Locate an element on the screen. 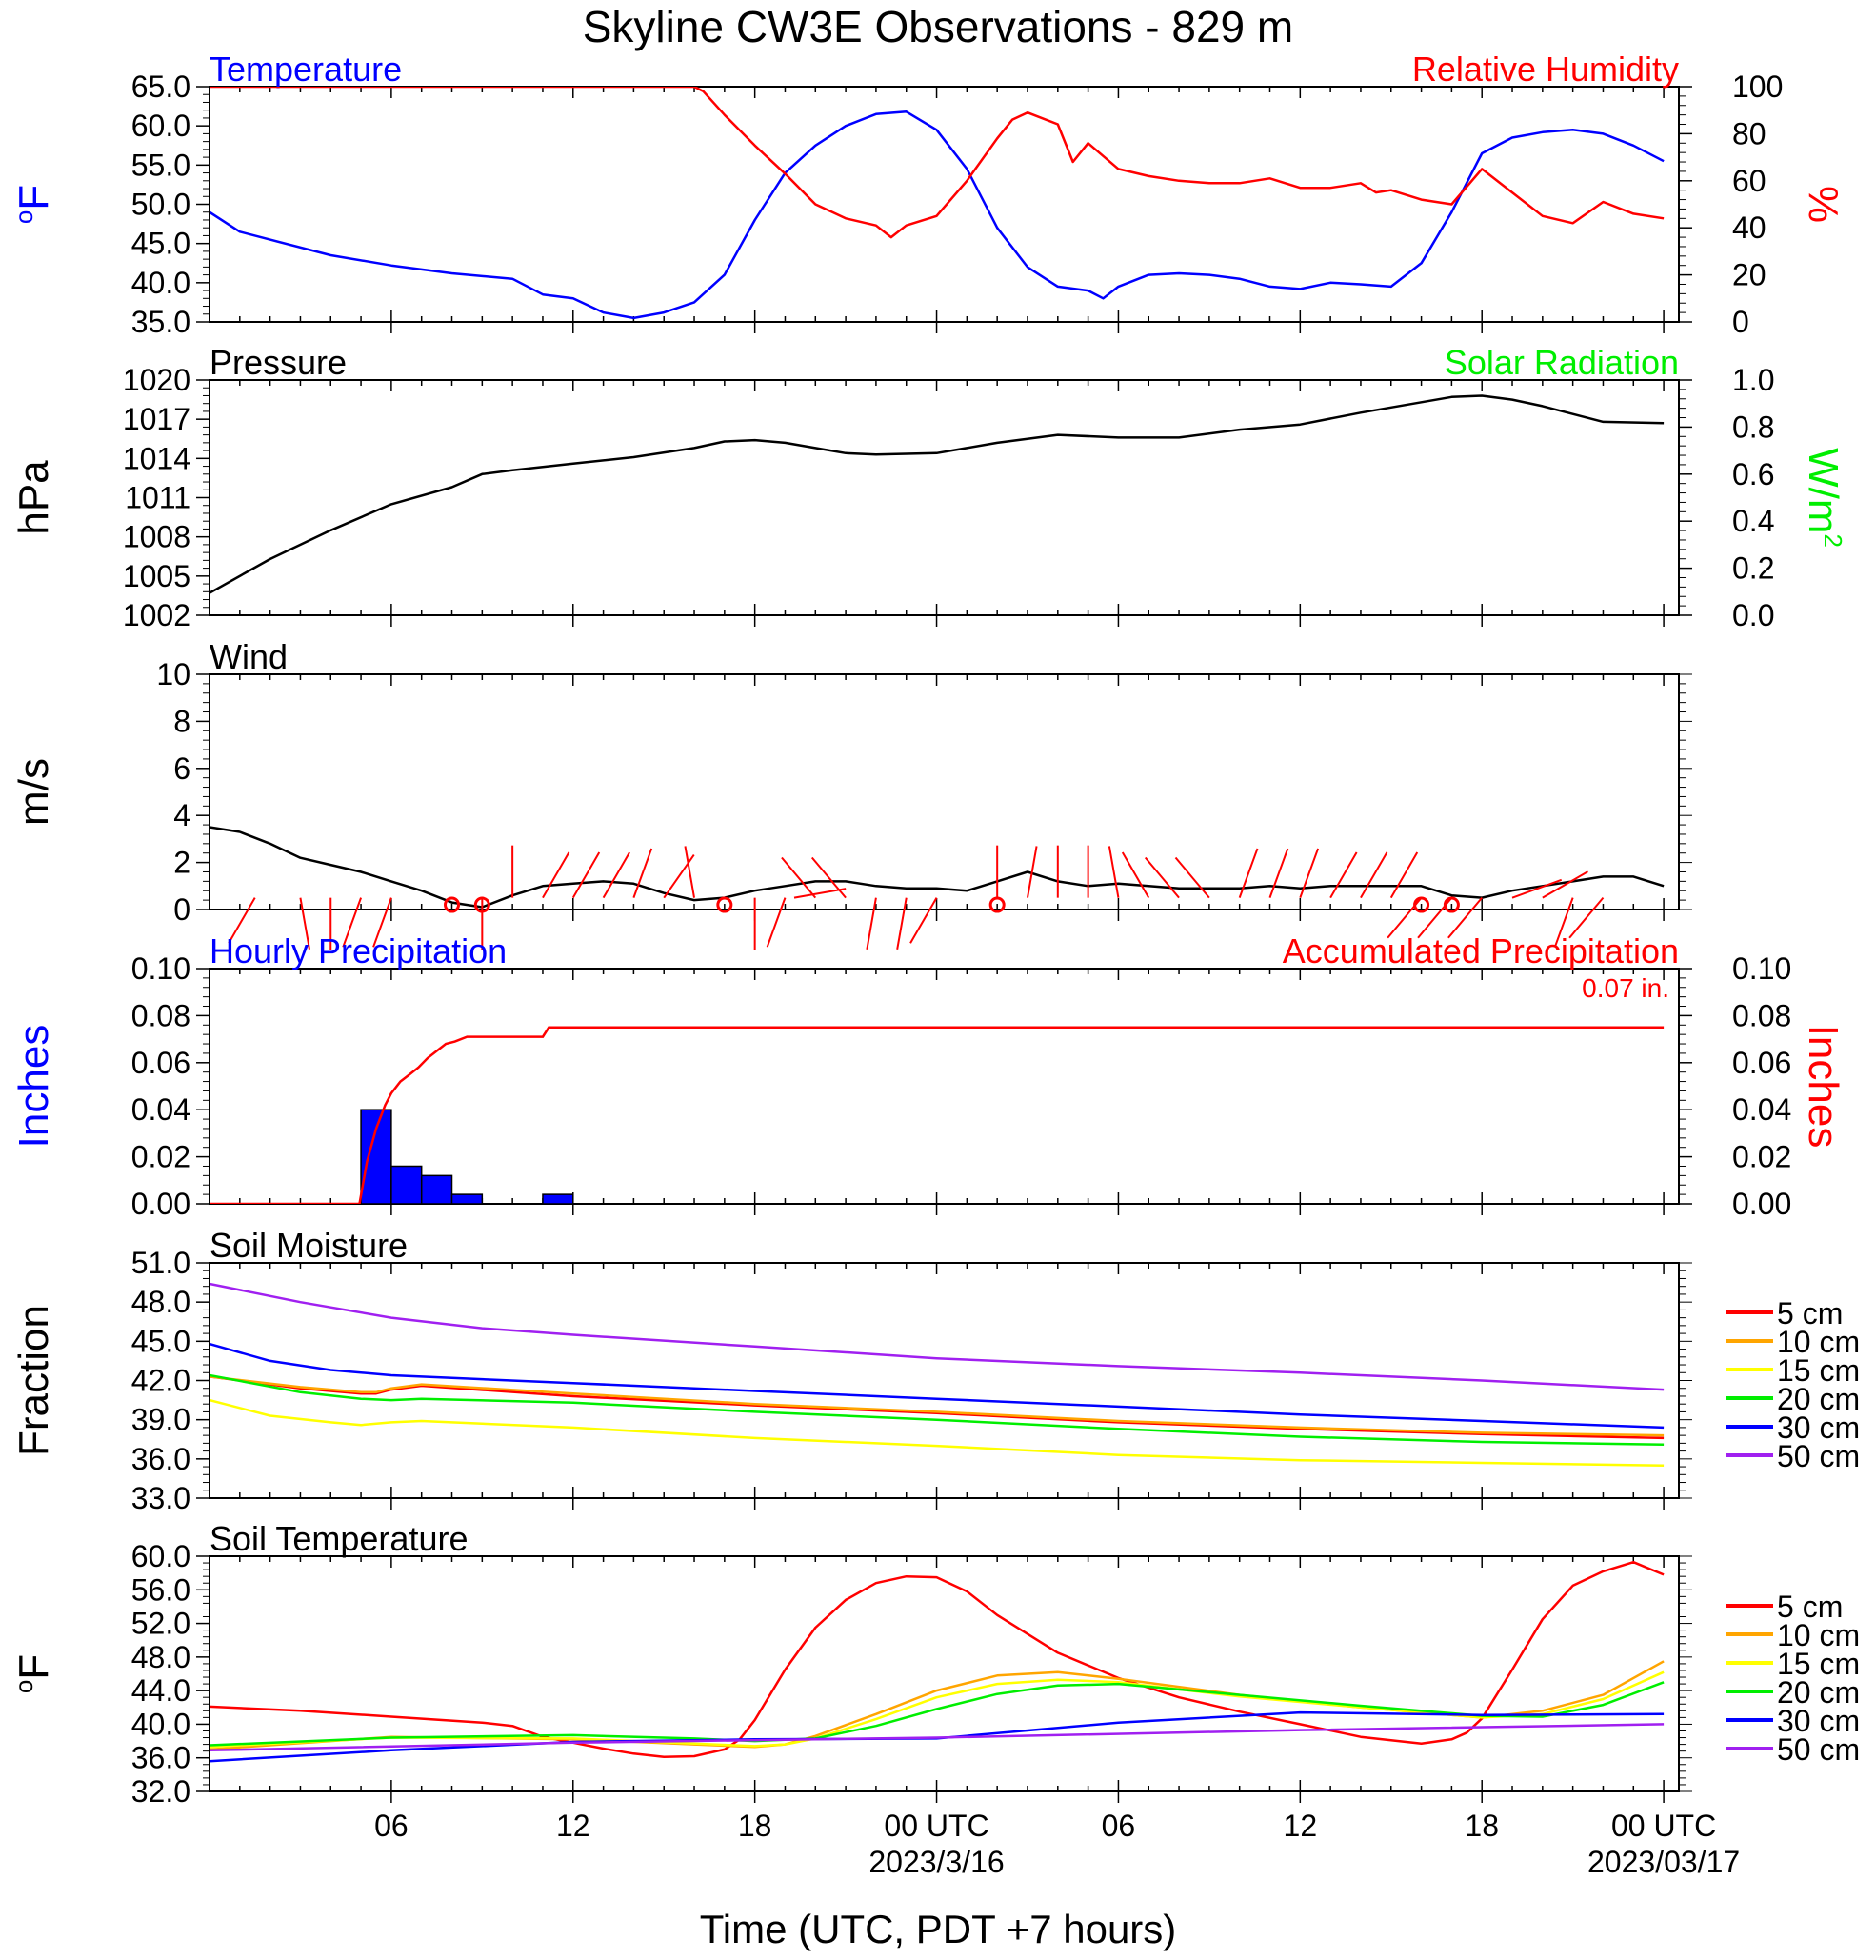  panel-frame is located at coordinates (944, 204).